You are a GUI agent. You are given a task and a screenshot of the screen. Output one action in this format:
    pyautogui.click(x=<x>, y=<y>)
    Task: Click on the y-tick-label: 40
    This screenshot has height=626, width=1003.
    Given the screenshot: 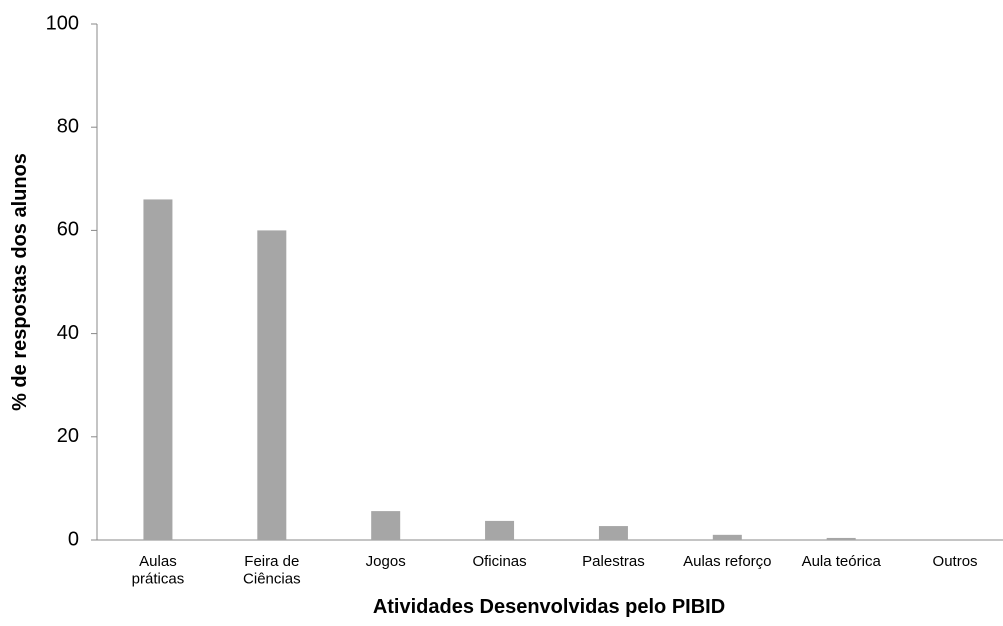 What is the action you would take?
    pyautogui.click(x=68, y=333)
    